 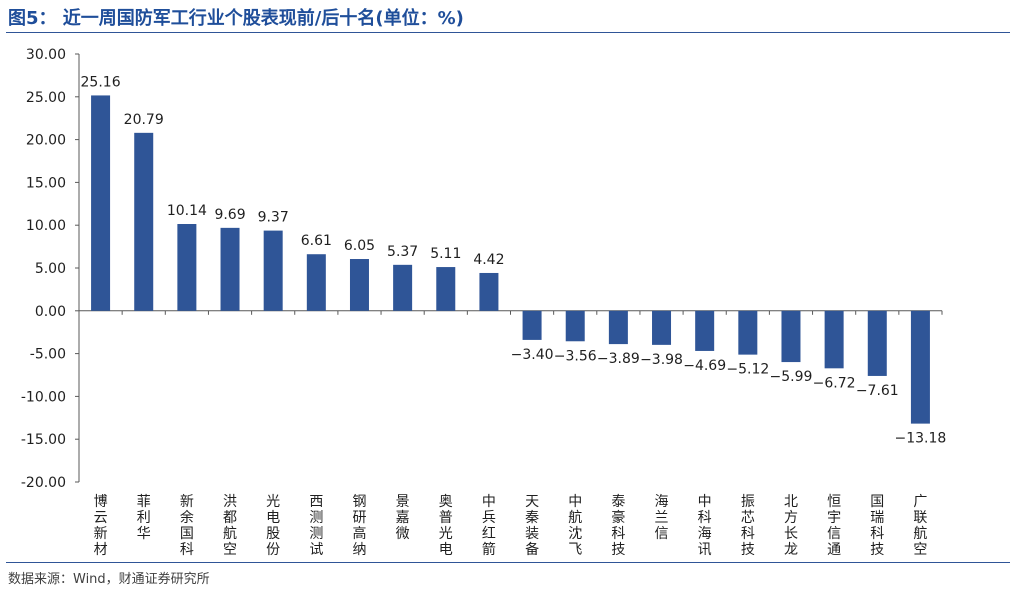 What do you see at coordinates (508, 32) in the screenshot?
I see `title-divider` at bounding box center [508, 32].